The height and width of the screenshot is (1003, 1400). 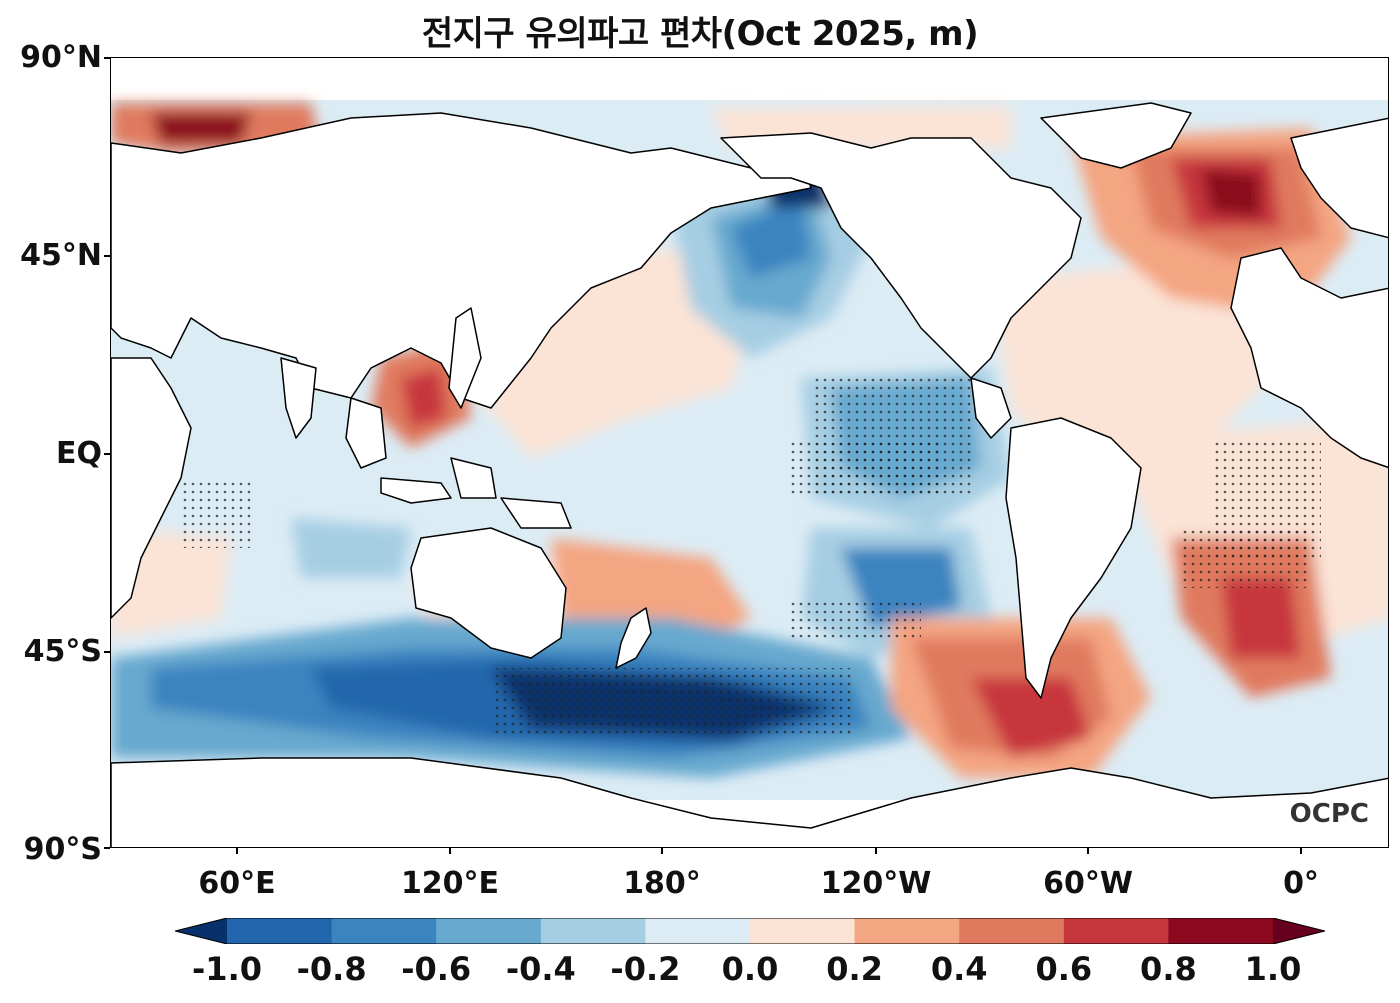 What do you see at coordinates (662, 883) in the screenshot?
I see `lon-label-180: 180°` at bounding box center [662, 883].